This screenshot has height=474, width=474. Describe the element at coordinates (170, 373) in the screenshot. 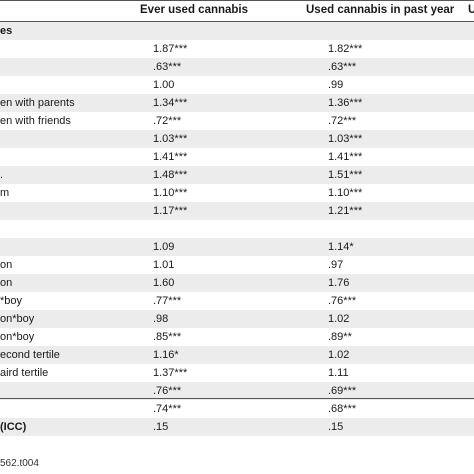

I see `cell-ever-used: 1.37***` at that location.